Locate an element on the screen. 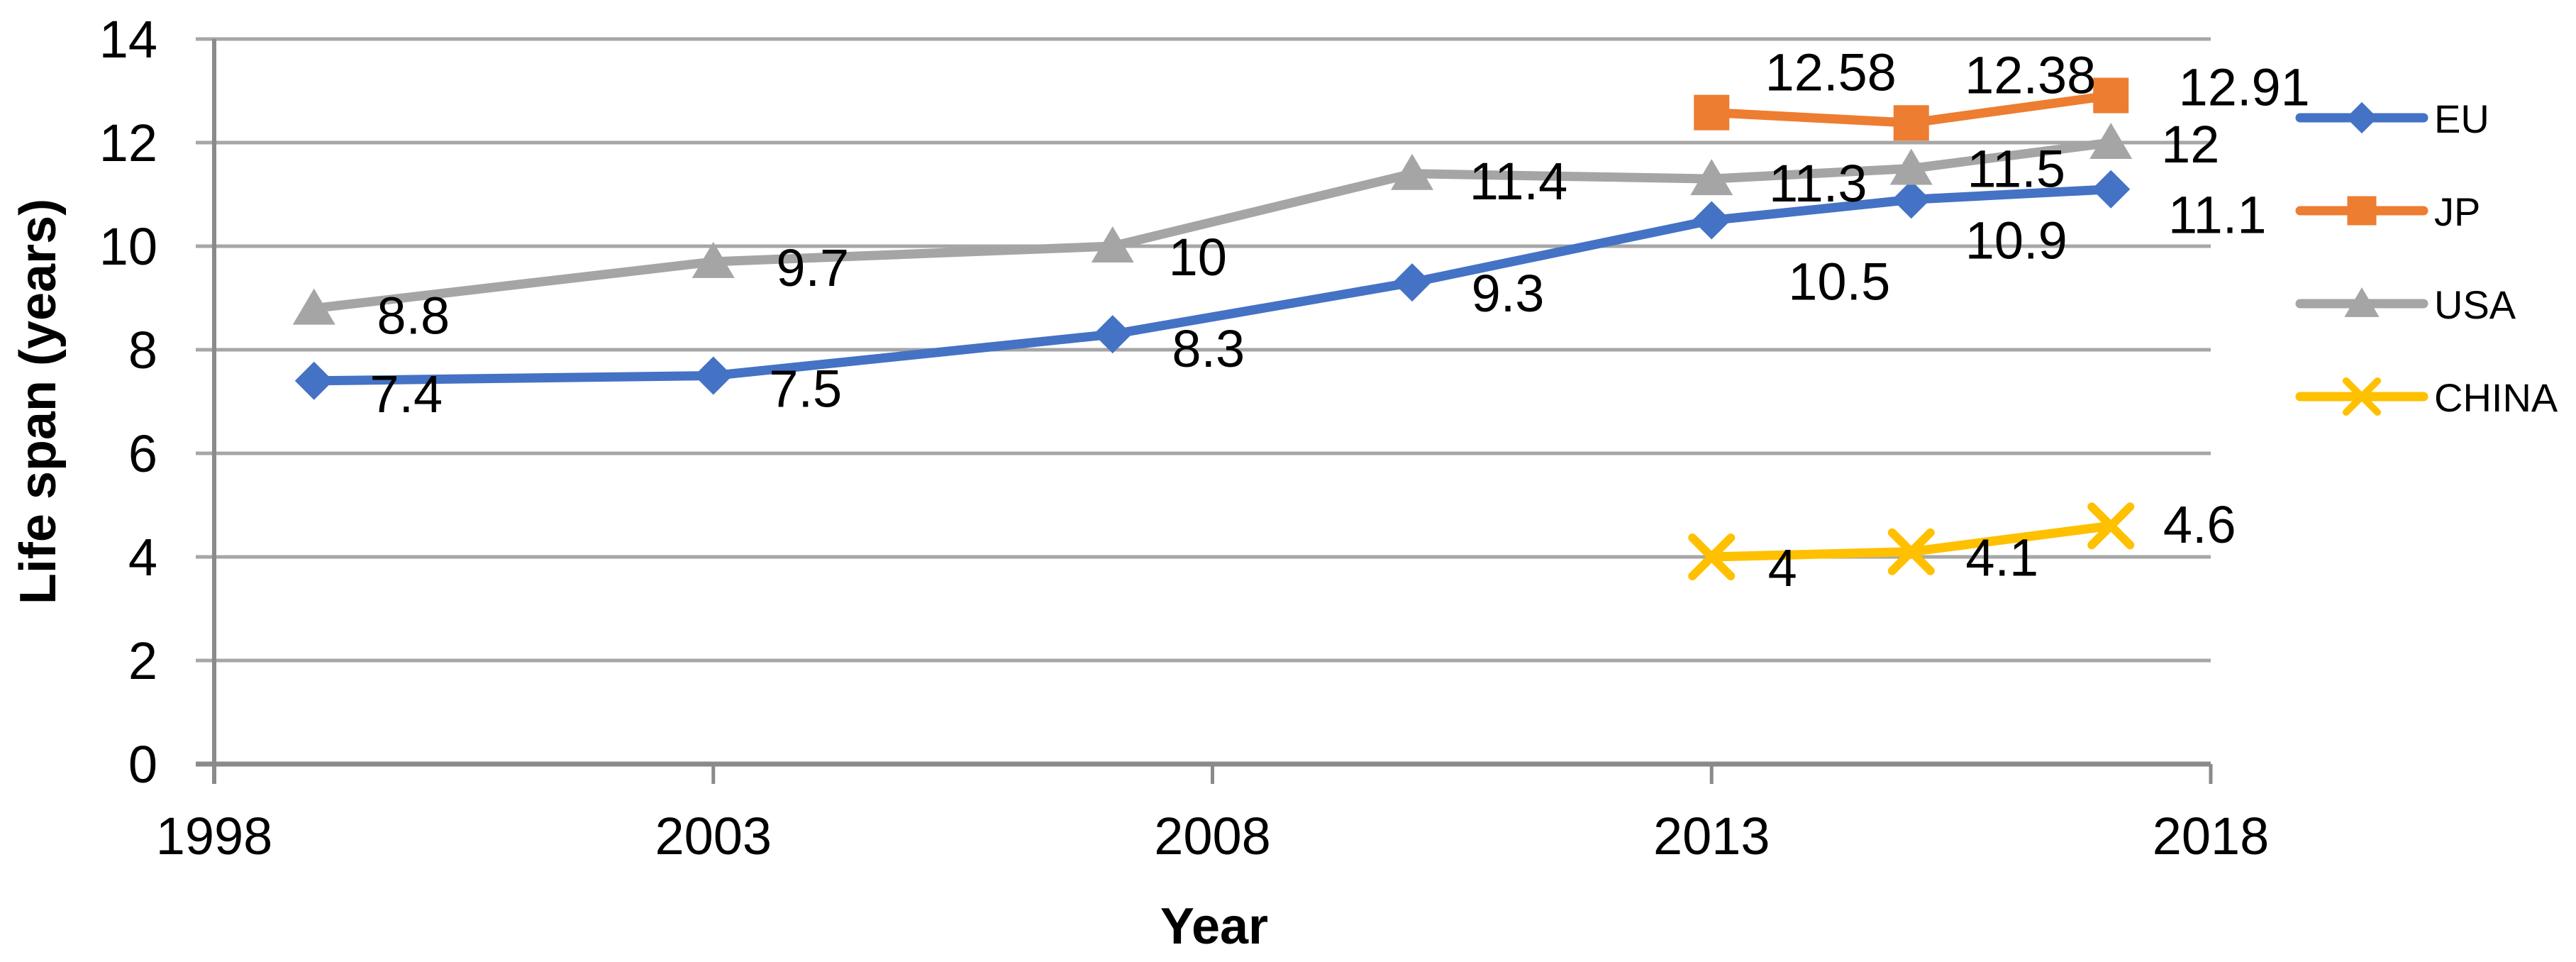 The height and width of the screenshot is (962, 2576). legend-item-USA: USA is located at coordinates (2405, 304).